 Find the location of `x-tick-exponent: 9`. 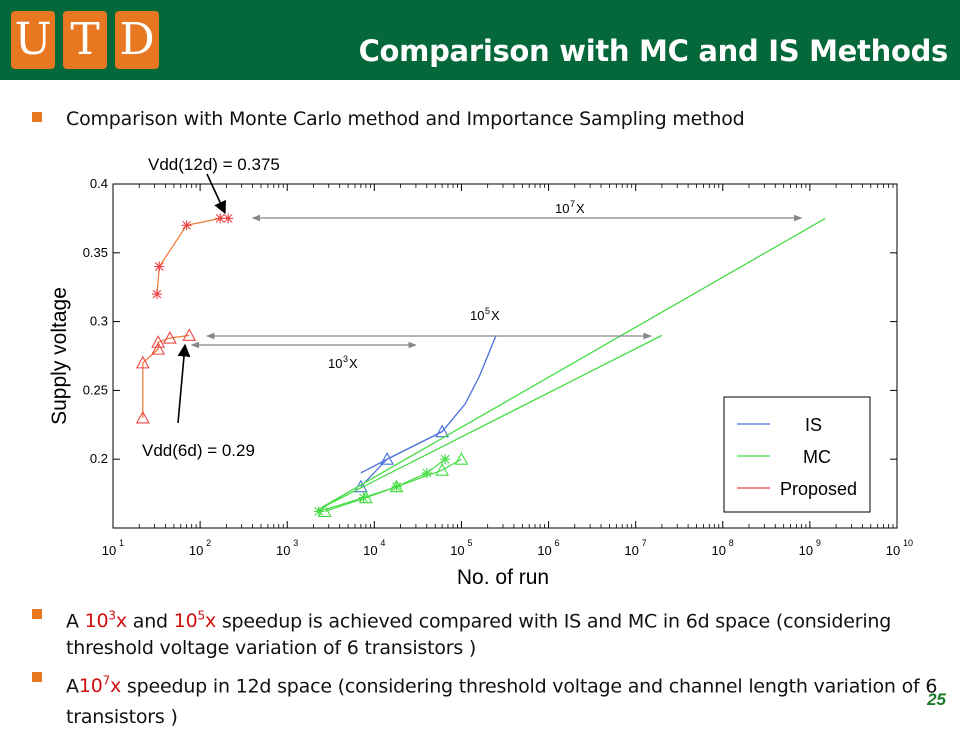

x-tick-exponent: 9 is located at coordinates (818, 543).